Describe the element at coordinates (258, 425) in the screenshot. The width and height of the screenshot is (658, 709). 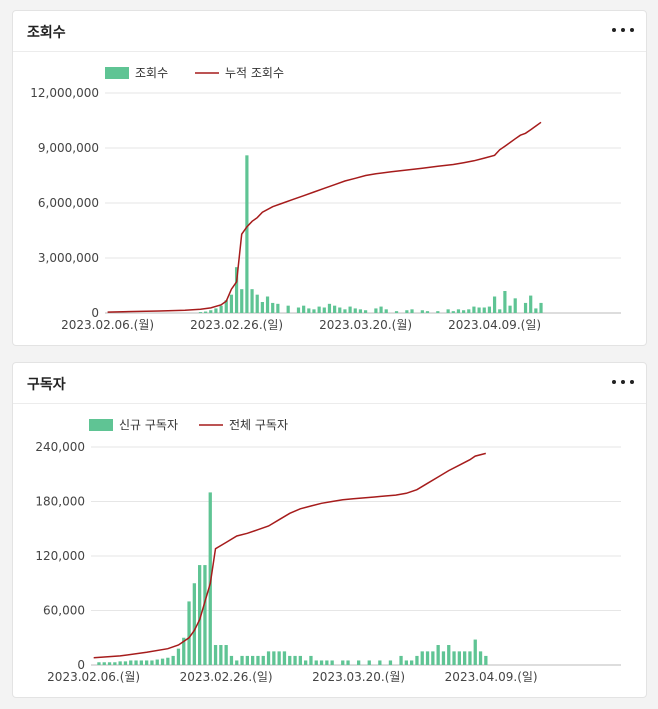
I see `legend-label: 전체 구독자` at that location.